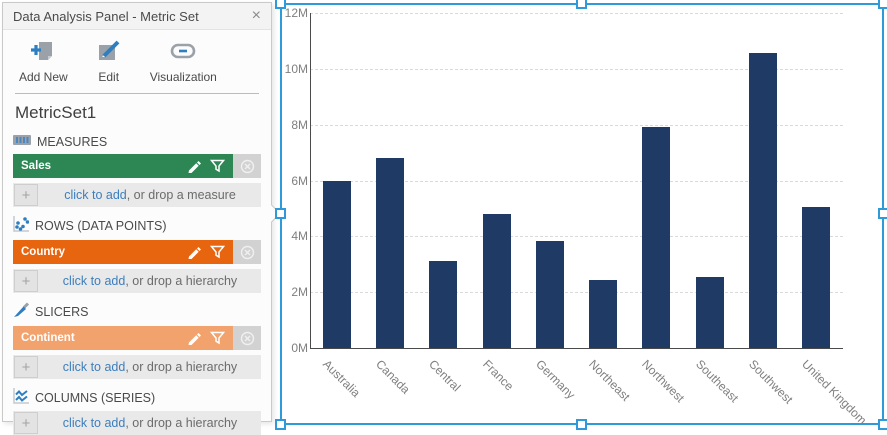 The height and width of the screenshot is (435, 887). I want to click on add-row-hierarchy-row: + click to add, or drop a hierarchy, so click(137, 281).